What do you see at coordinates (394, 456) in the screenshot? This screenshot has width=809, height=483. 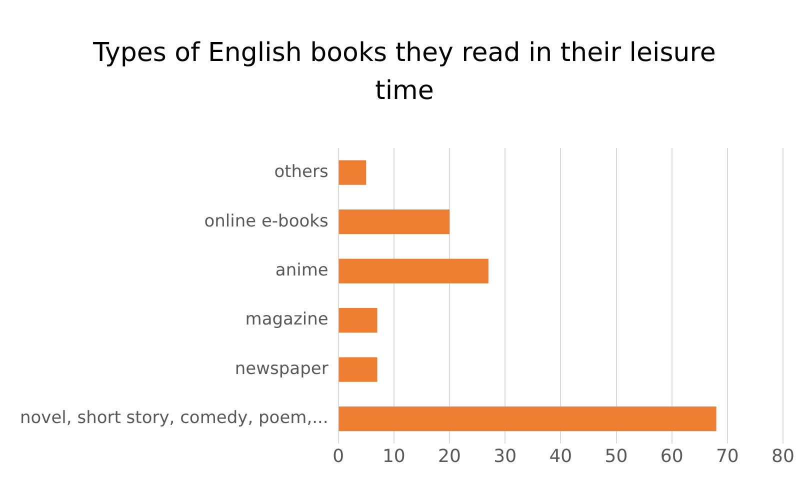 I see `x-tick-label: 10` at bounding box center [394, 456].